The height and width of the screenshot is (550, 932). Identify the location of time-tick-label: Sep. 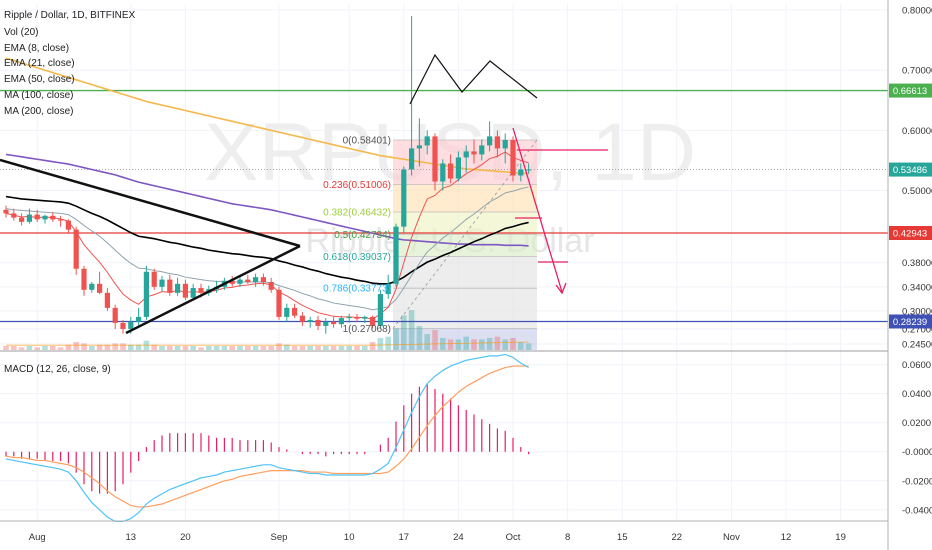
(279, 537).